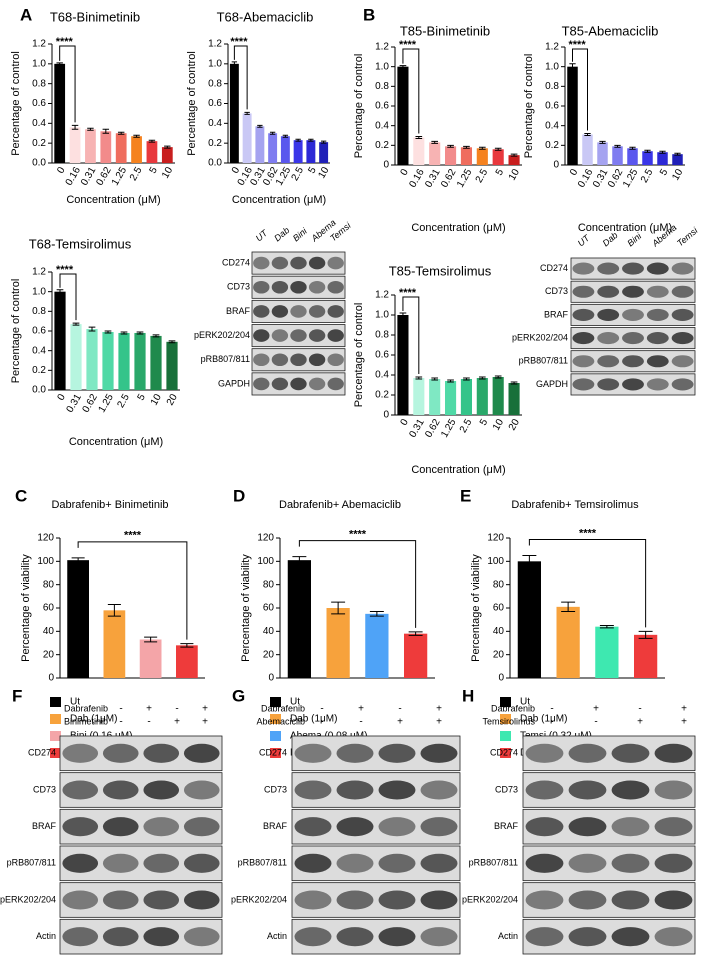  I want to click on chart-title: T68-Binimetinib, so click(95, 16).